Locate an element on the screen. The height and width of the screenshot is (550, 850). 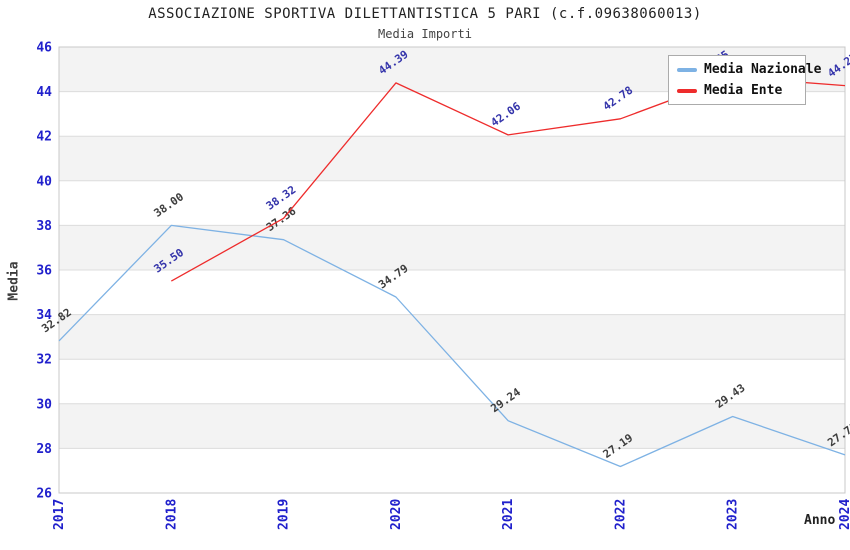
x-tick-label: 2022 is located at coordinates (620, 514).